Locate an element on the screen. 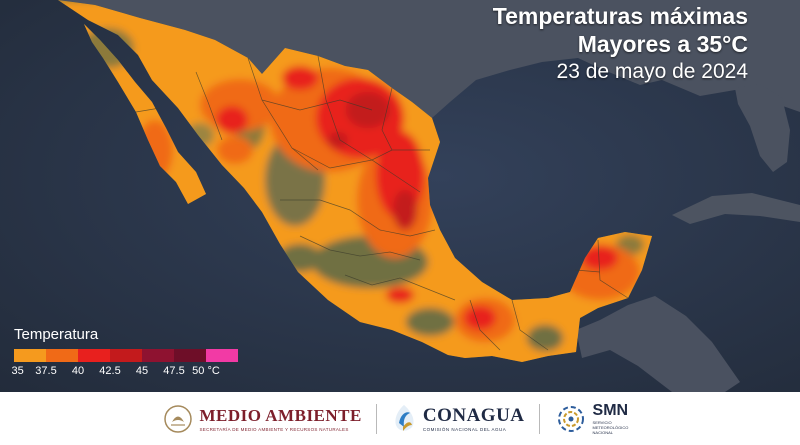 The height and width of the screenshot is (445, 800). map-subtitle: Mayores a 35°C is located at coordinates (662, 44).